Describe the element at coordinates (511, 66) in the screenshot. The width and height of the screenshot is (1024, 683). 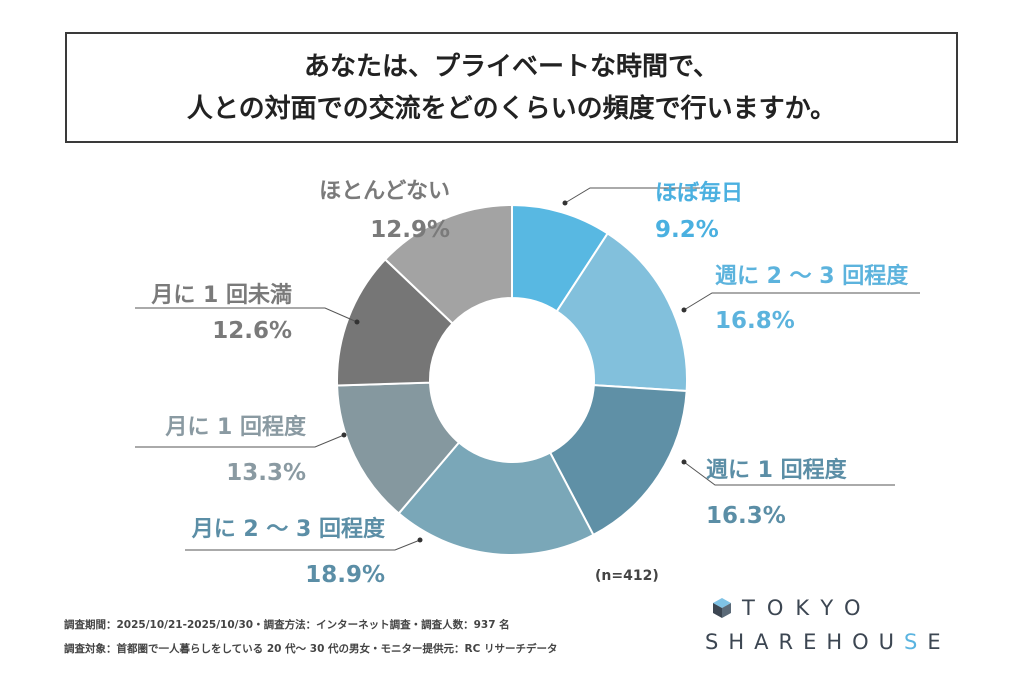
I see `question-title-line1: あなたは、プライベートな時間で、` at that location.